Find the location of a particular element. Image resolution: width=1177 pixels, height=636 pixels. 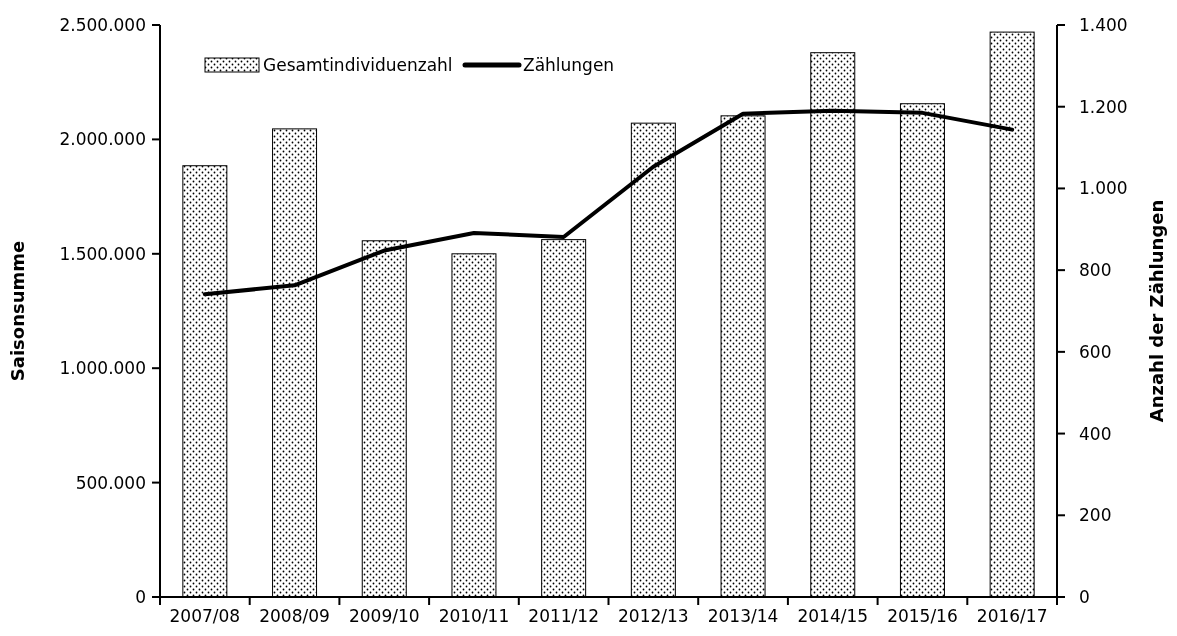

y2-tick-label: 200 is located at coordinates (1095, 515).